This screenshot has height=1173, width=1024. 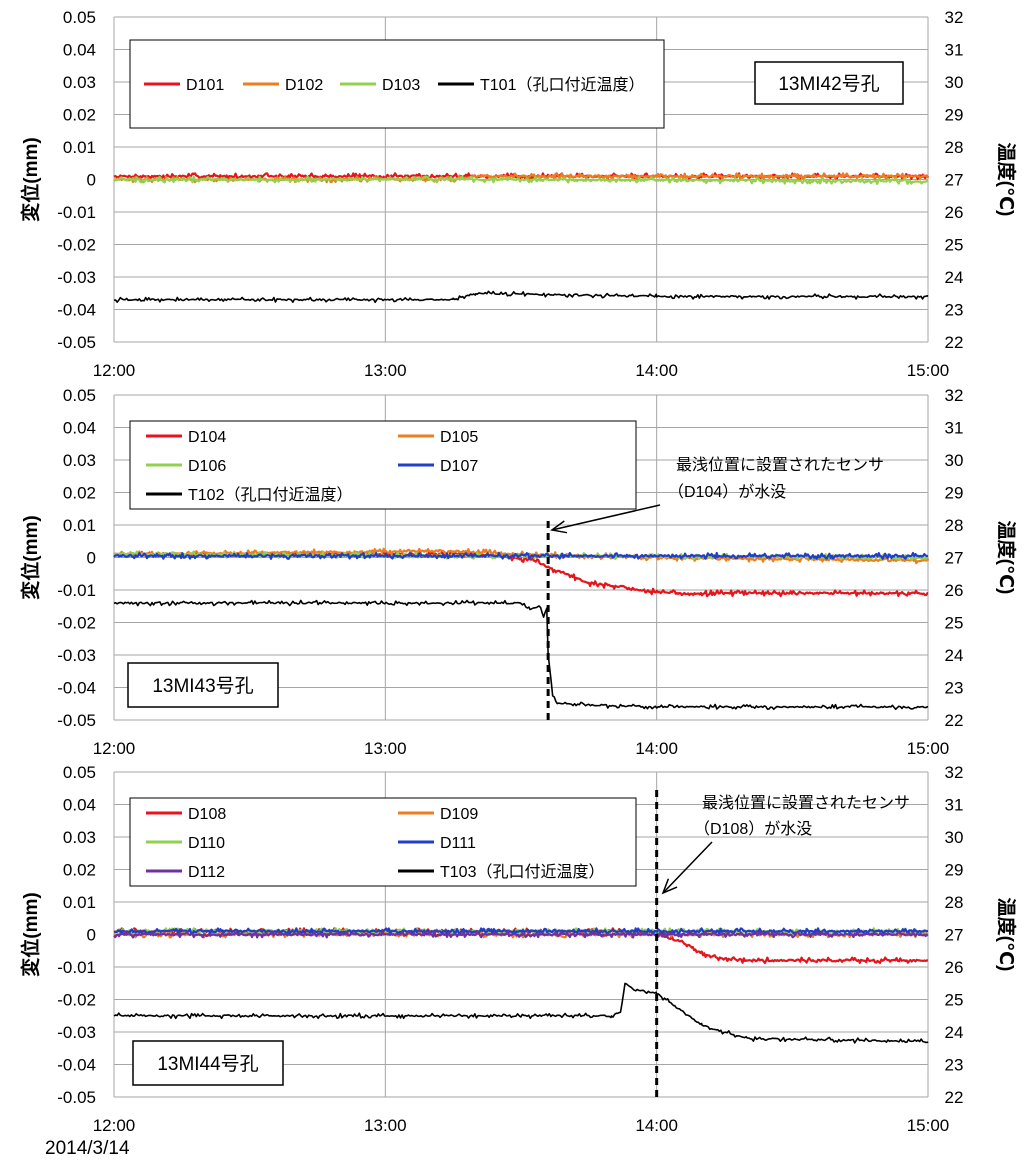 What do you see at coordinates (207, 466) in the screenshot?
I see `legend-label: D106` at bounding box center [207, 466].